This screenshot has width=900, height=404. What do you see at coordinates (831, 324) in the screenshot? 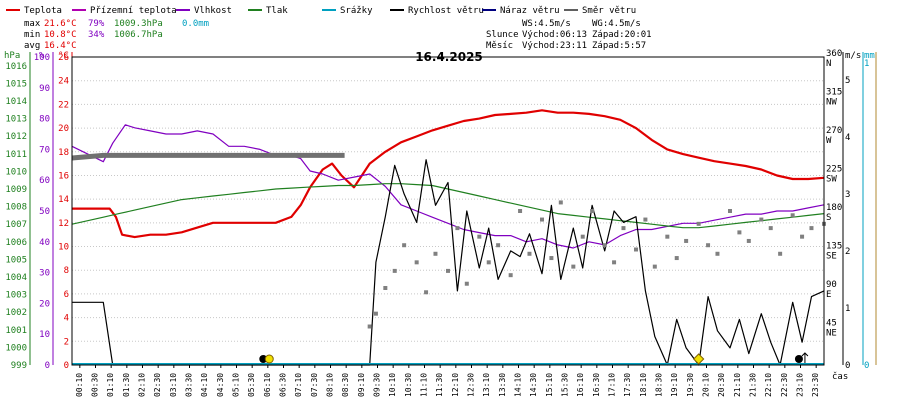
I see `dir-tick-deg: 45` at bounding box center [831, 324].